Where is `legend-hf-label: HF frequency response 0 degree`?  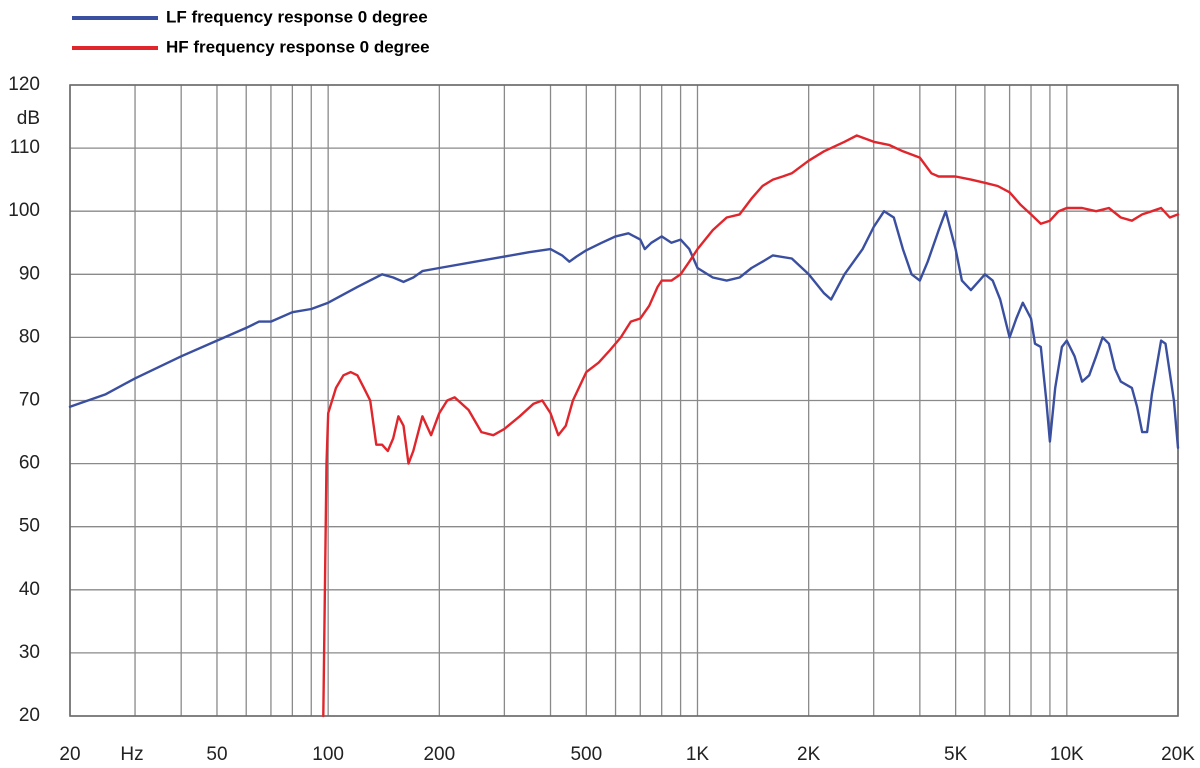
legend-hf-label: HF frequency response 0 degree is located at coordinates (298, 46).